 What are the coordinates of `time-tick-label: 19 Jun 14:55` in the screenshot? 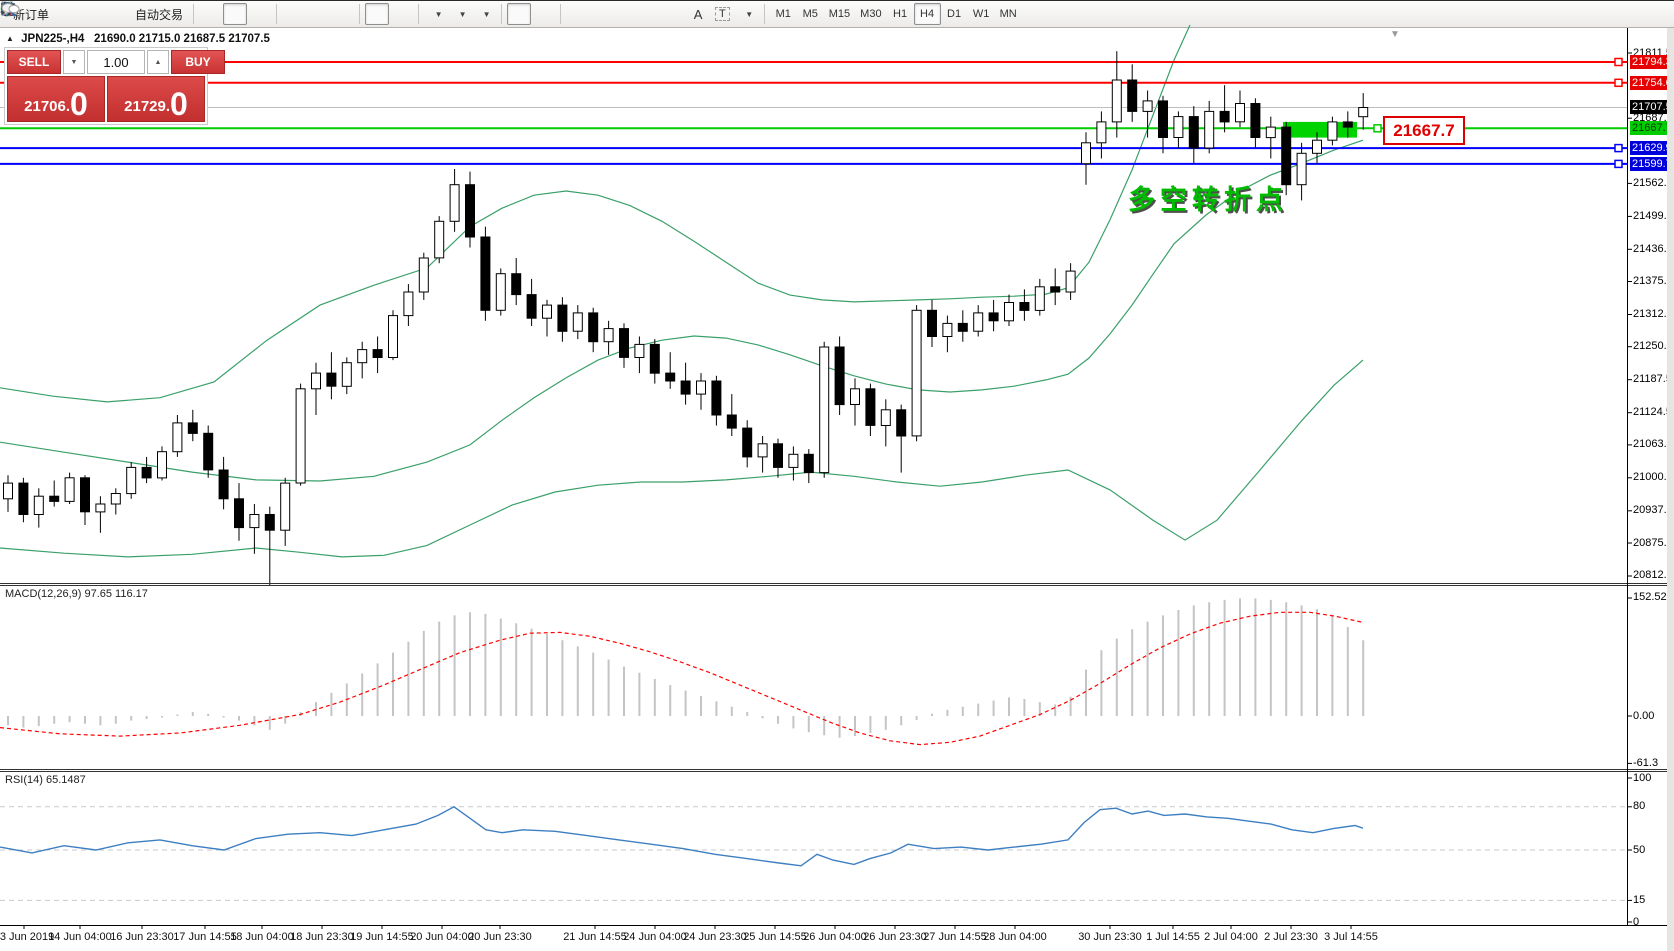 It's located at (382, 937).